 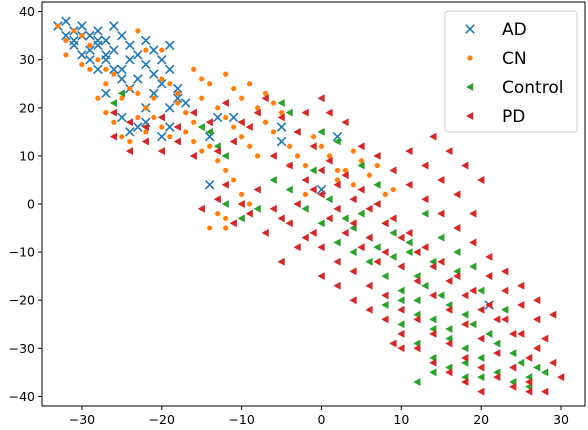 What do you see at coordinates (82, 419) in the screenshot?
I see `x-tick-label: −30` at bounding box center [82, 419].